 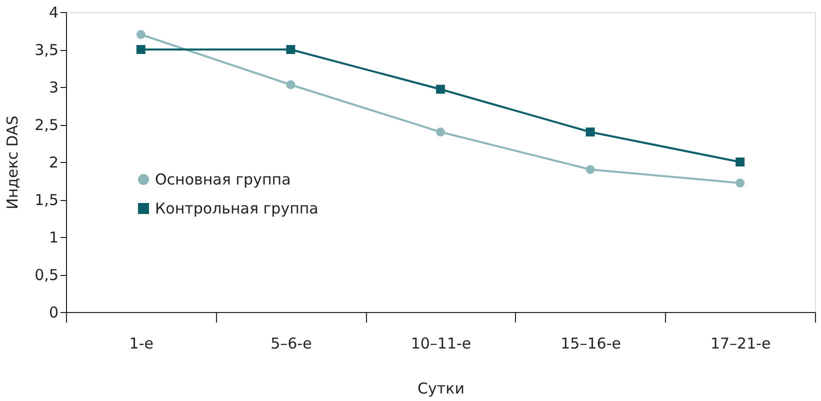 What do you see at coordinates (441, 343) in the screenshot?
I see `x-tick-label: 10–11-е` at bounding box center [441, 343].